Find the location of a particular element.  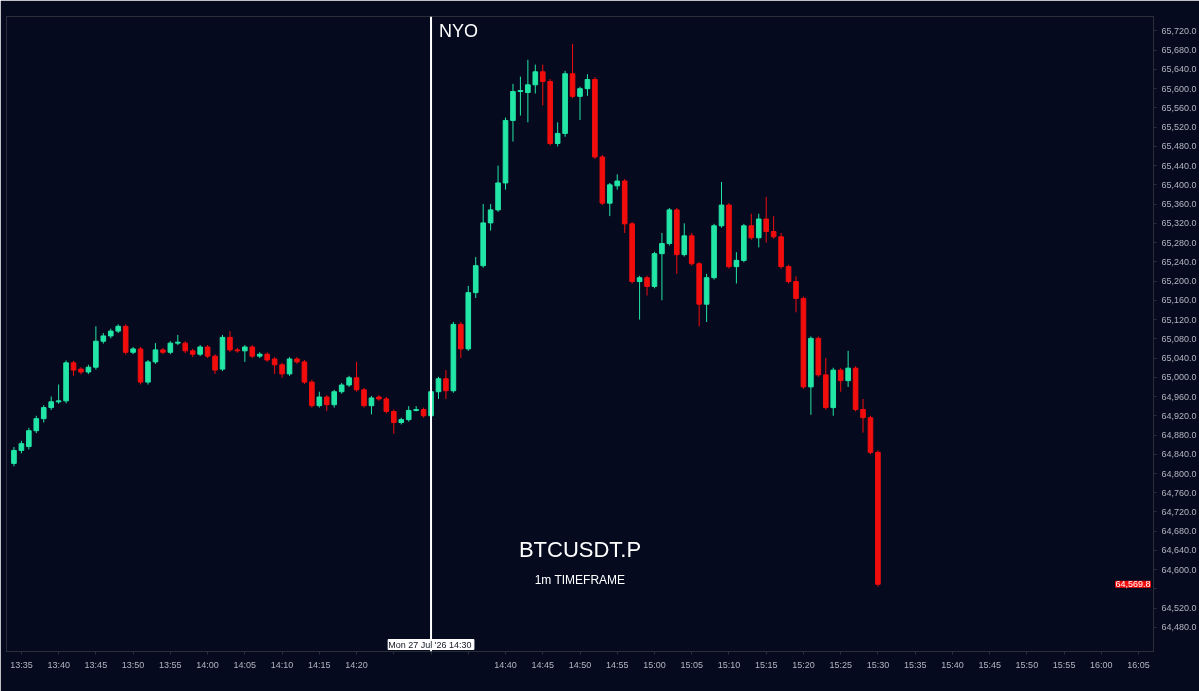

x-tick-label: 14:40 is located at coordinates (505, 664).